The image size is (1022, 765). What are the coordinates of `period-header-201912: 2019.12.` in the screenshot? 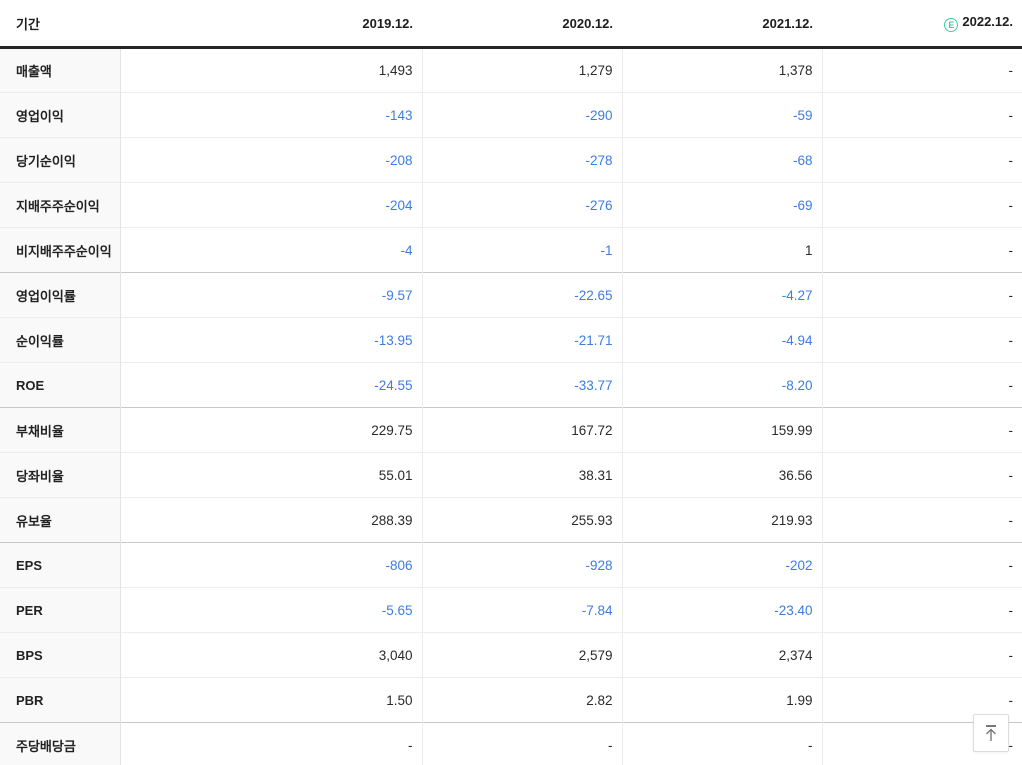 It's located at (271, 24).